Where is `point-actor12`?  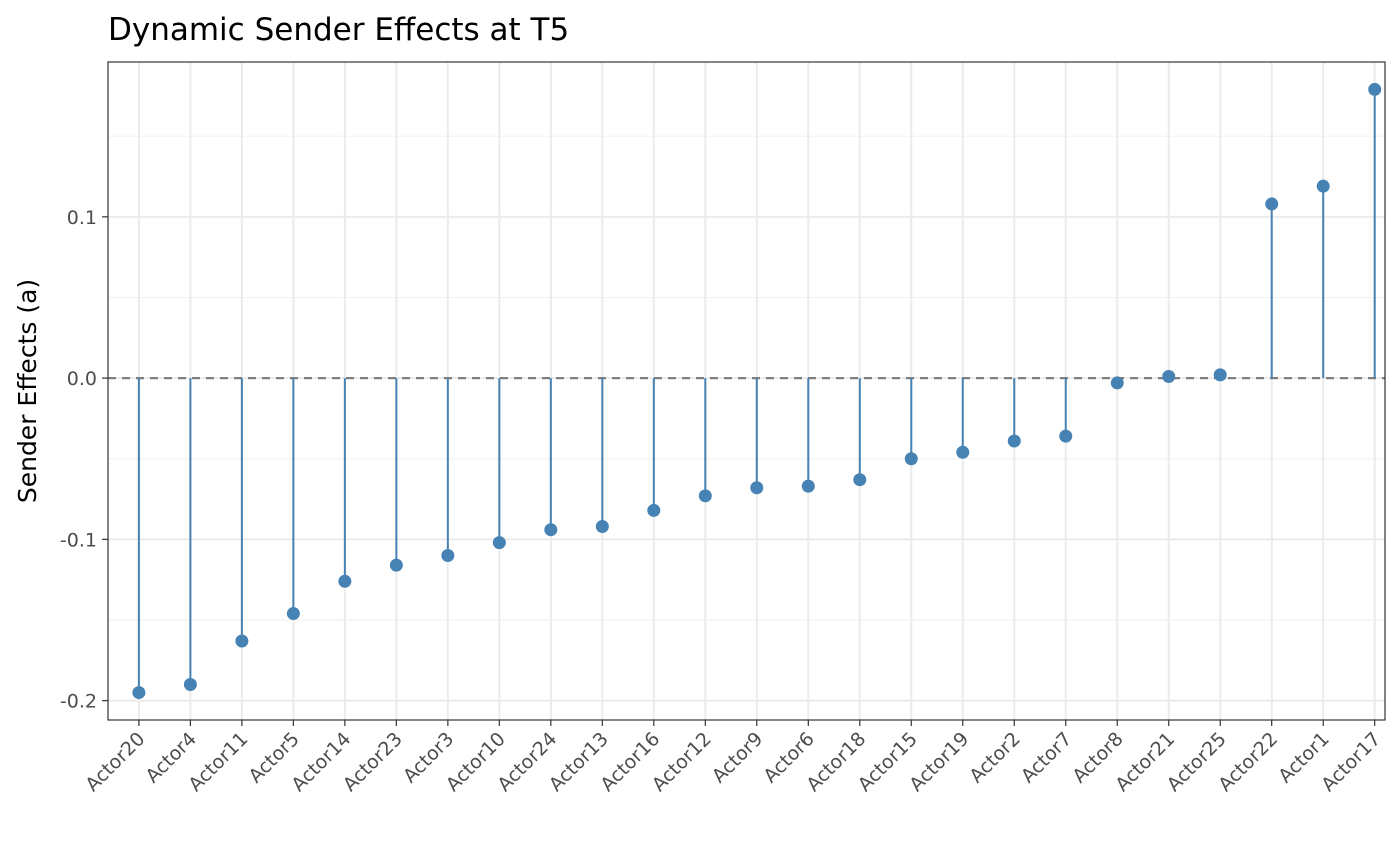 point-actor12 is located at coordinates (705, 496).